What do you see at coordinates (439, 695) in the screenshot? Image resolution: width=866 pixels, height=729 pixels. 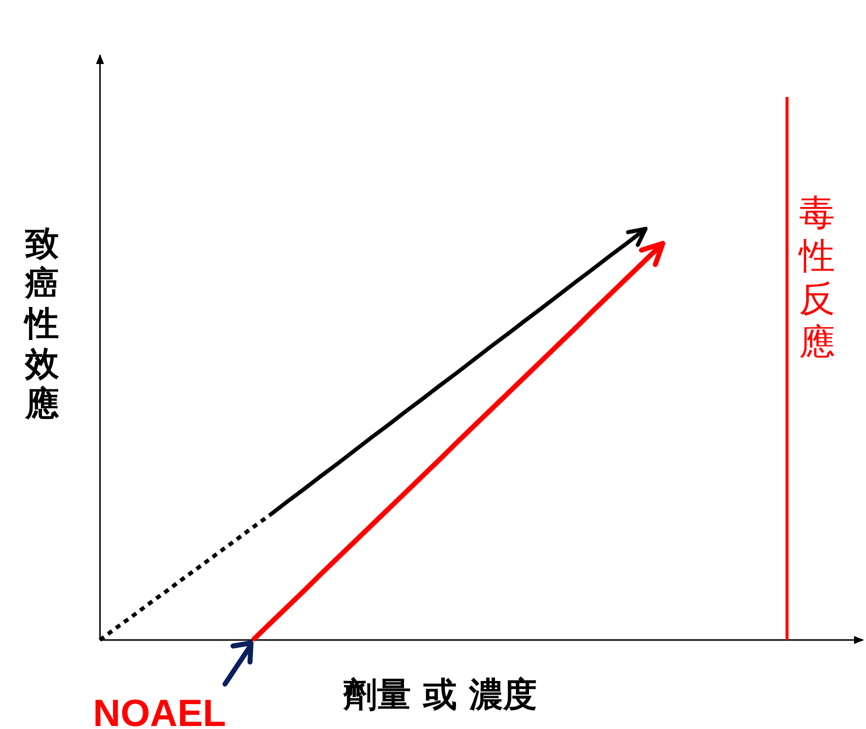 I see `x-axis-title: 劑量 或 濃度` at bounding box center [439, 695].